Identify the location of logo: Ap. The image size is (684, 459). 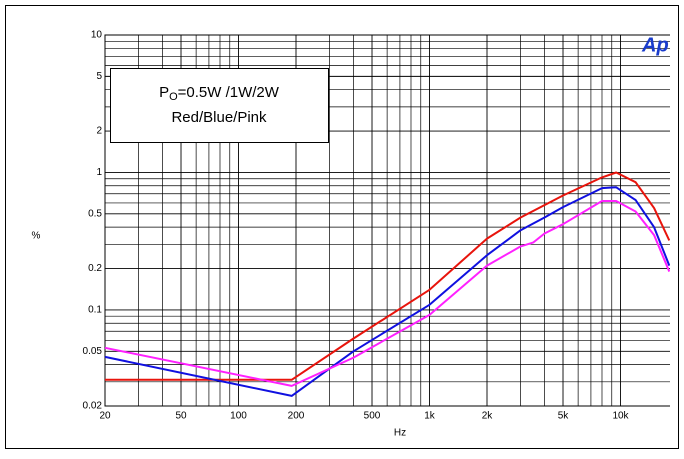
(655, 45).